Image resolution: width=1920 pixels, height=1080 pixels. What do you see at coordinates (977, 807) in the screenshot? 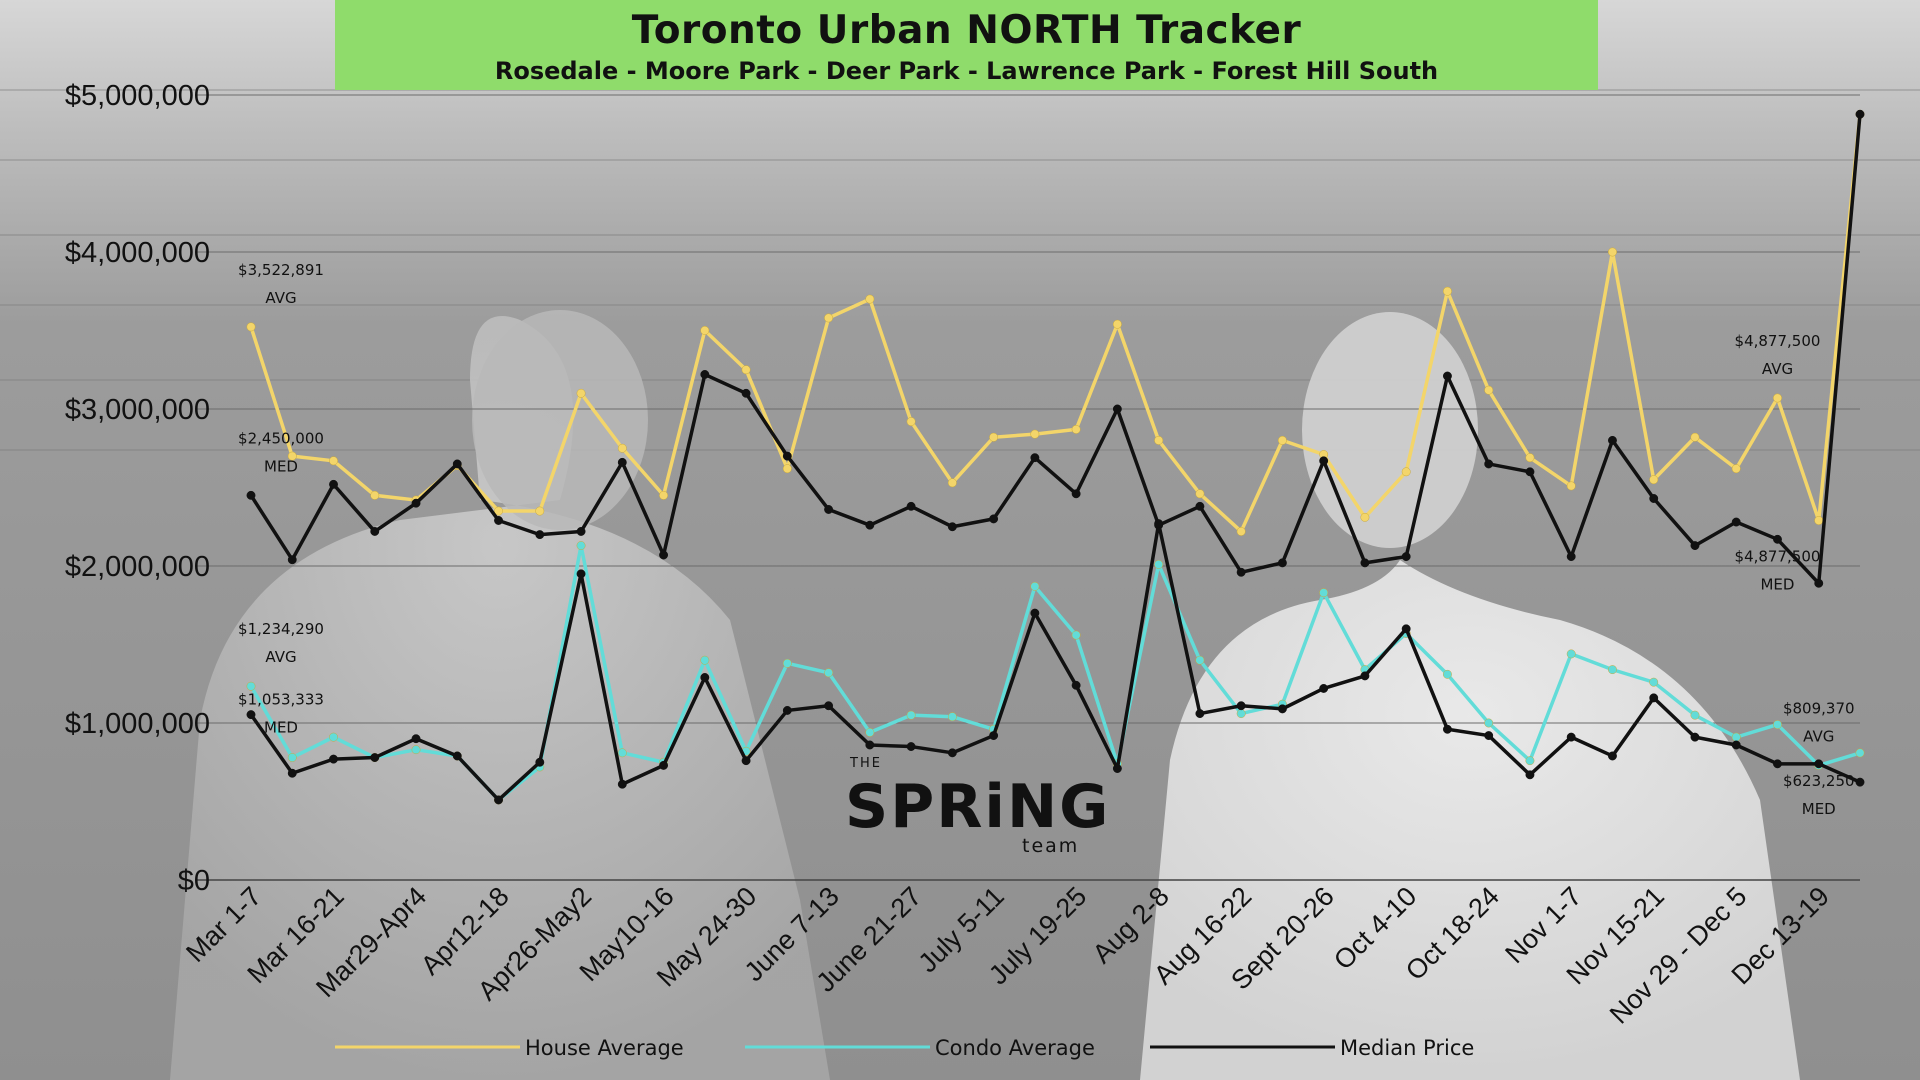
I see `logo-spring-text: SPRiNG` at bounding box center [977, 807].